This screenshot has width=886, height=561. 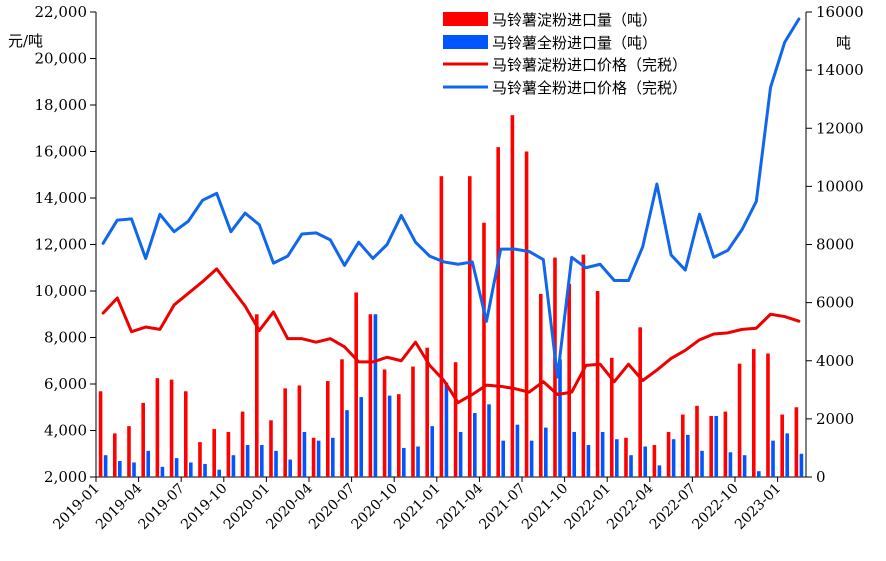 I want to click on left-tick-label: 8,000, so click(x=65, y=338).